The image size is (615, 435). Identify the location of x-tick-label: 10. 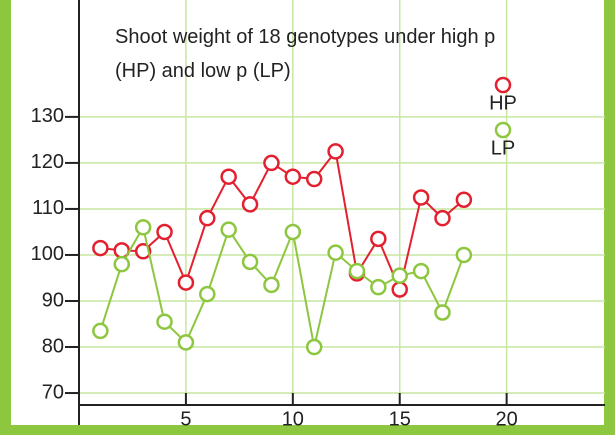
(293, 419).